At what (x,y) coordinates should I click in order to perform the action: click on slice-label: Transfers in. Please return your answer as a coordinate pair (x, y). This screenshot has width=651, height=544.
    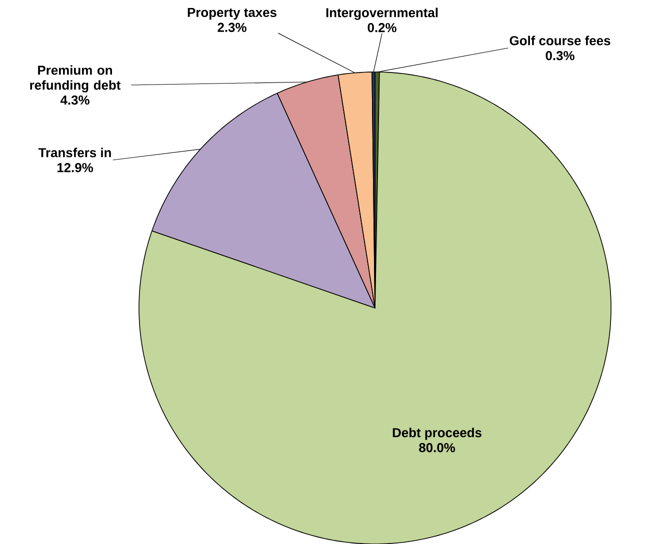
    Looking at the image, I should click on (74, 153).